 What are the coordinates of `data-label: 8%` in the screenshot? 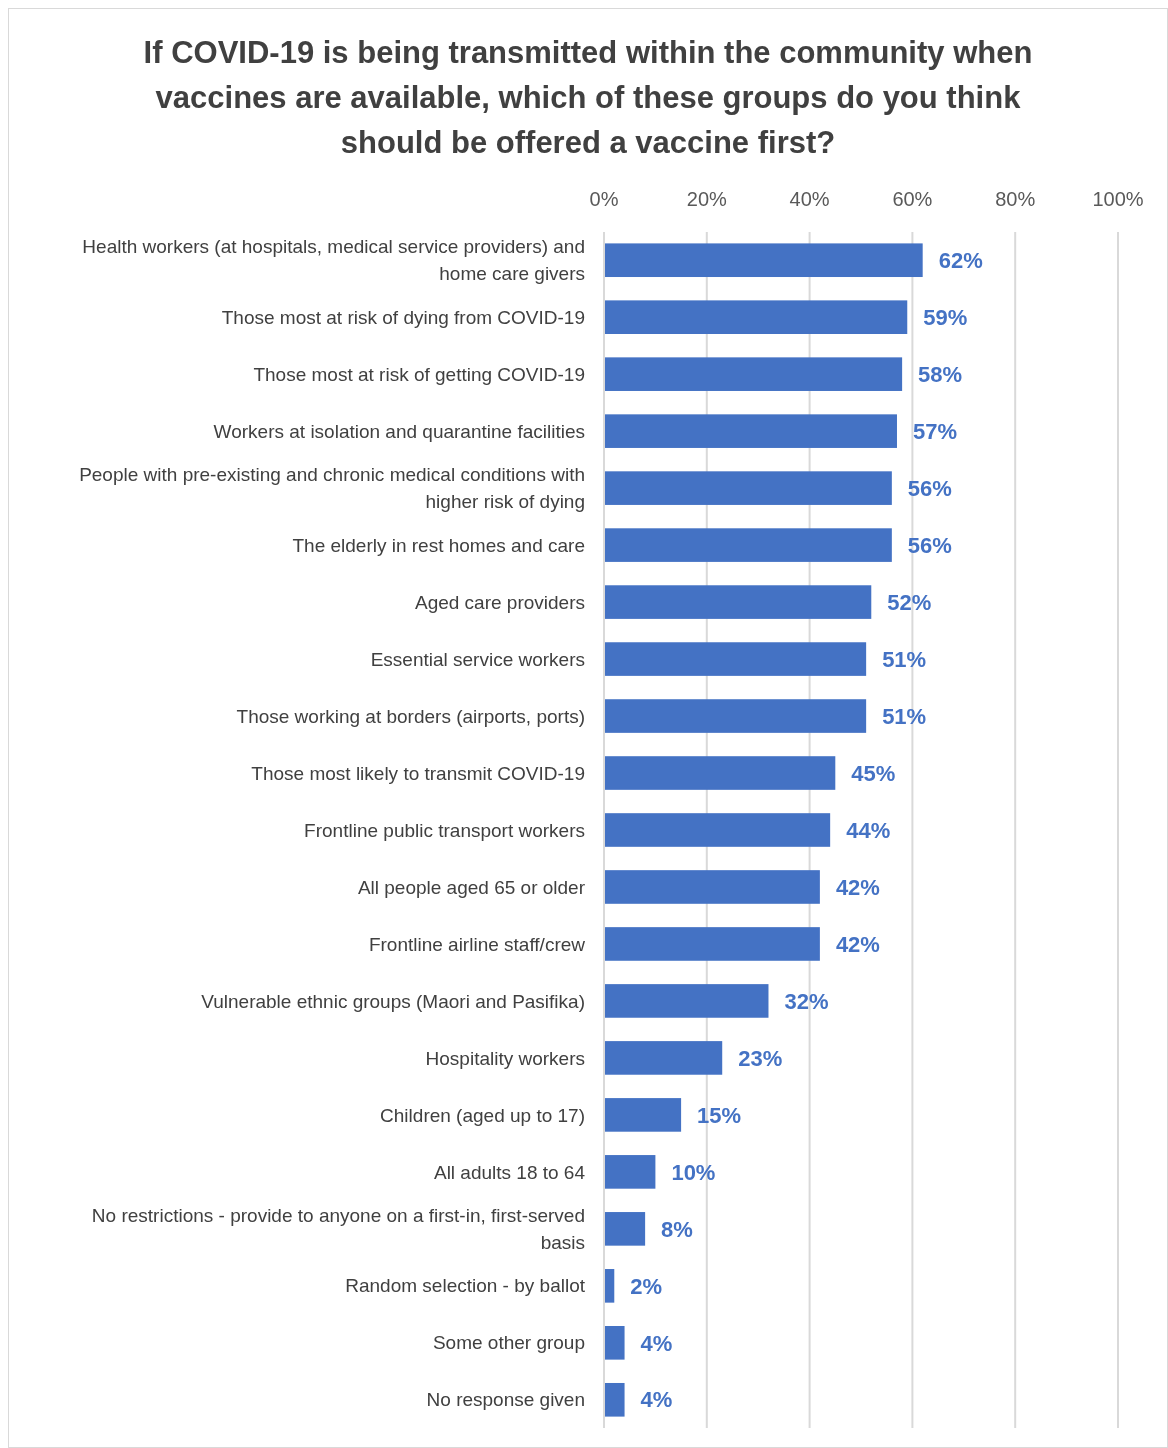 It's located at (677, 1229).